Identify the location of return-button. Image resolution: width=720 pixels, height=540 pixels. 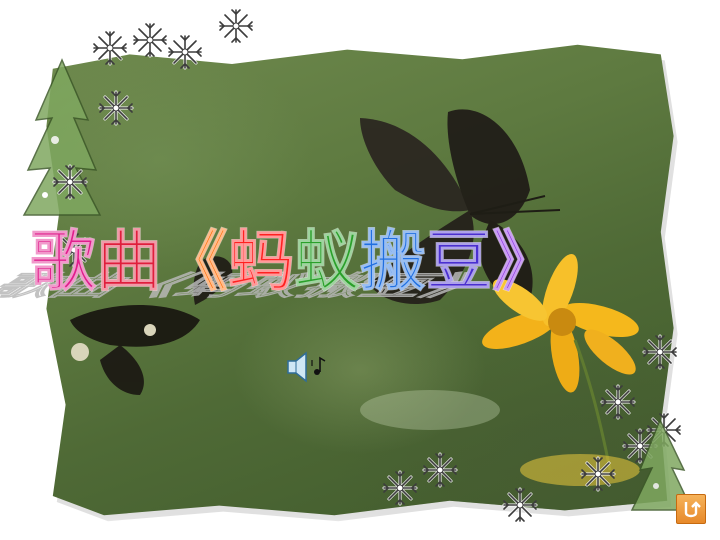
(691, 509).